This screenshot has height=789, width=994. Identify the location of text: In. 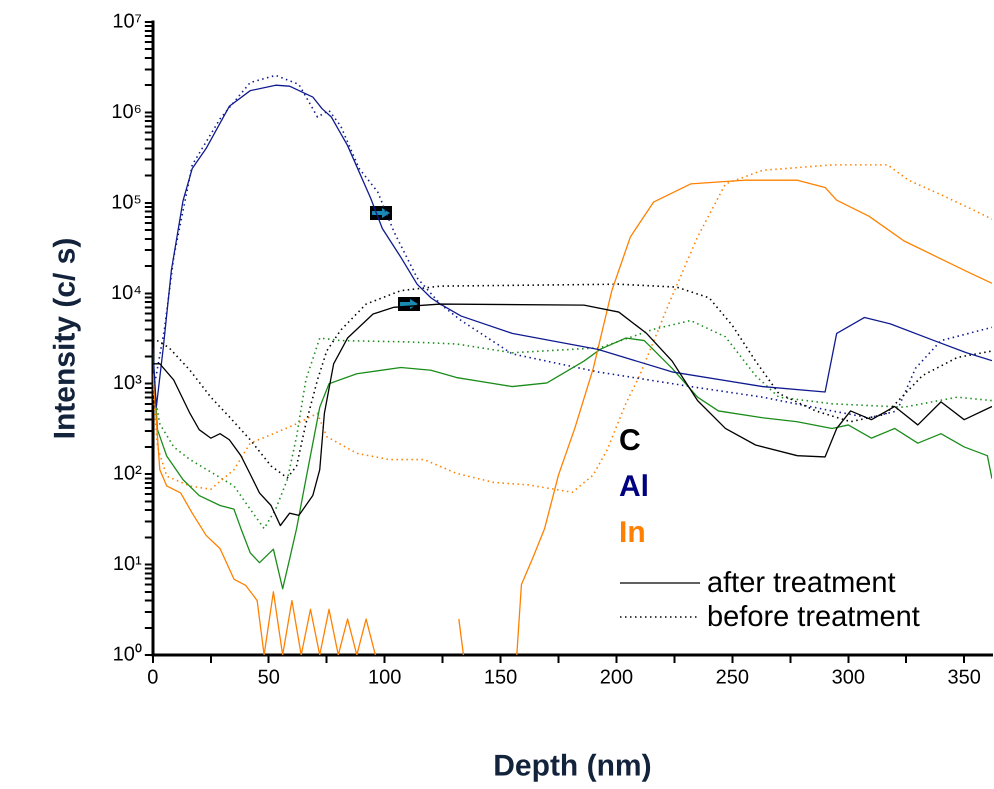
(633, 533).